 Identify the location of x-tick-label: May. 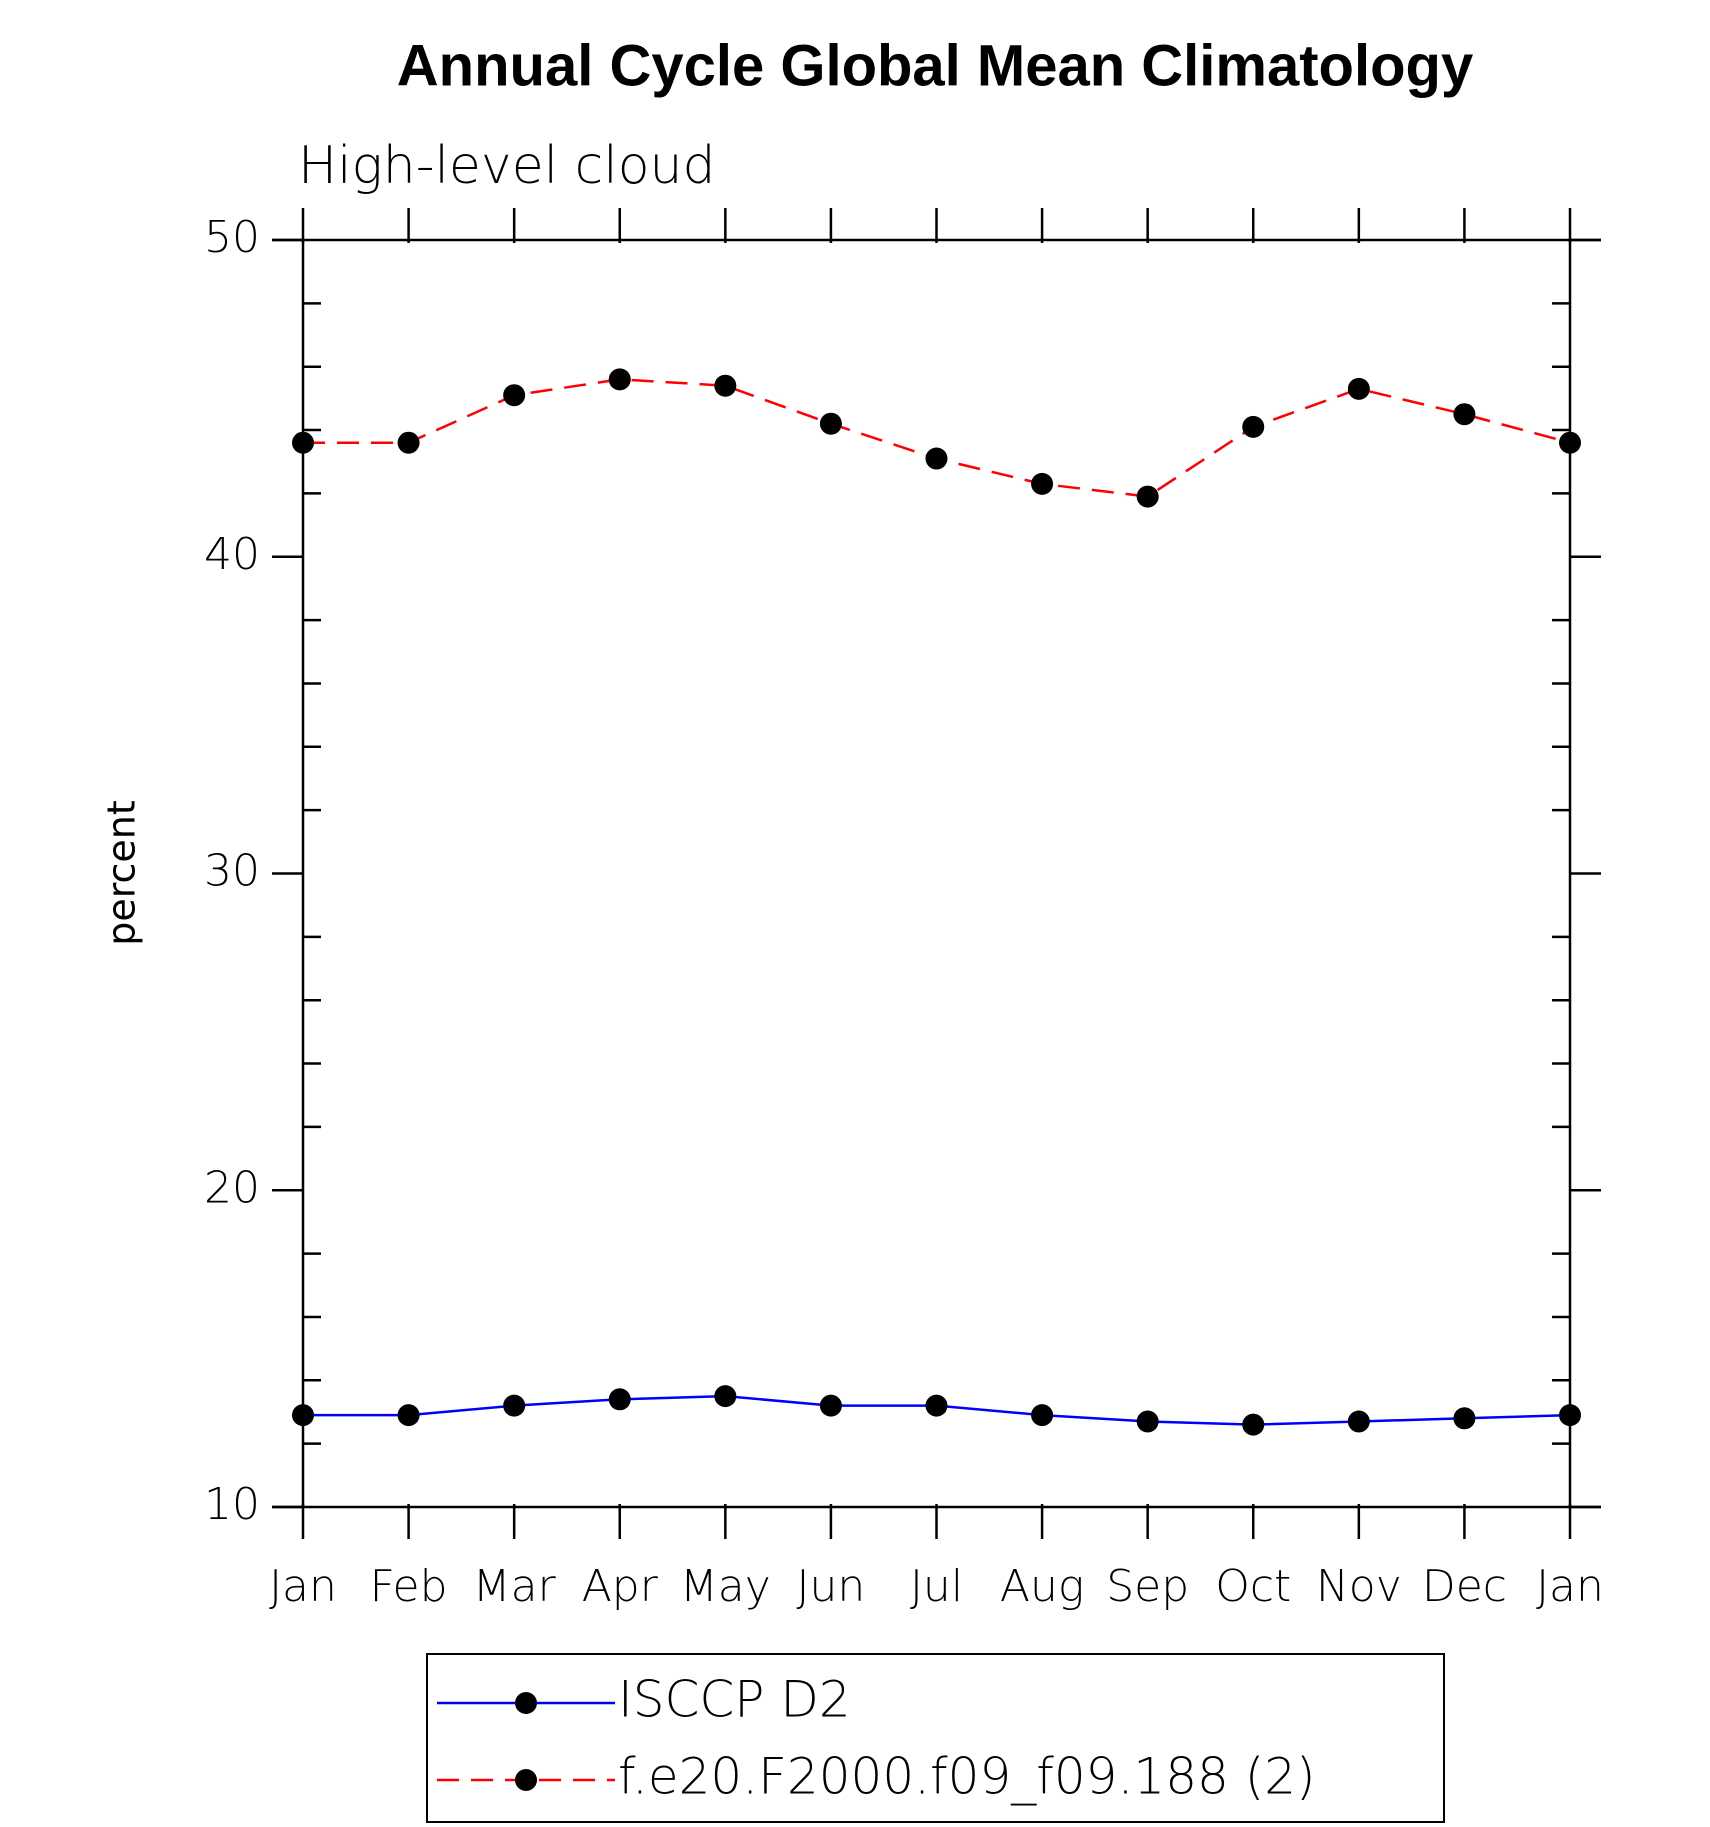
(725, 1586).